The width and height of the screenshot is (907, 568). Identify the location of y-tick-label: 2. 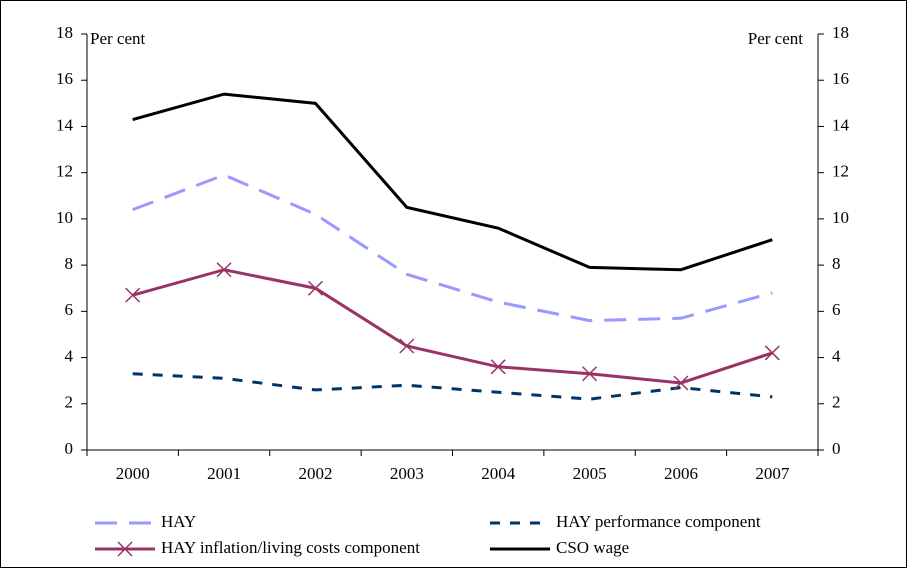
(69, 402).